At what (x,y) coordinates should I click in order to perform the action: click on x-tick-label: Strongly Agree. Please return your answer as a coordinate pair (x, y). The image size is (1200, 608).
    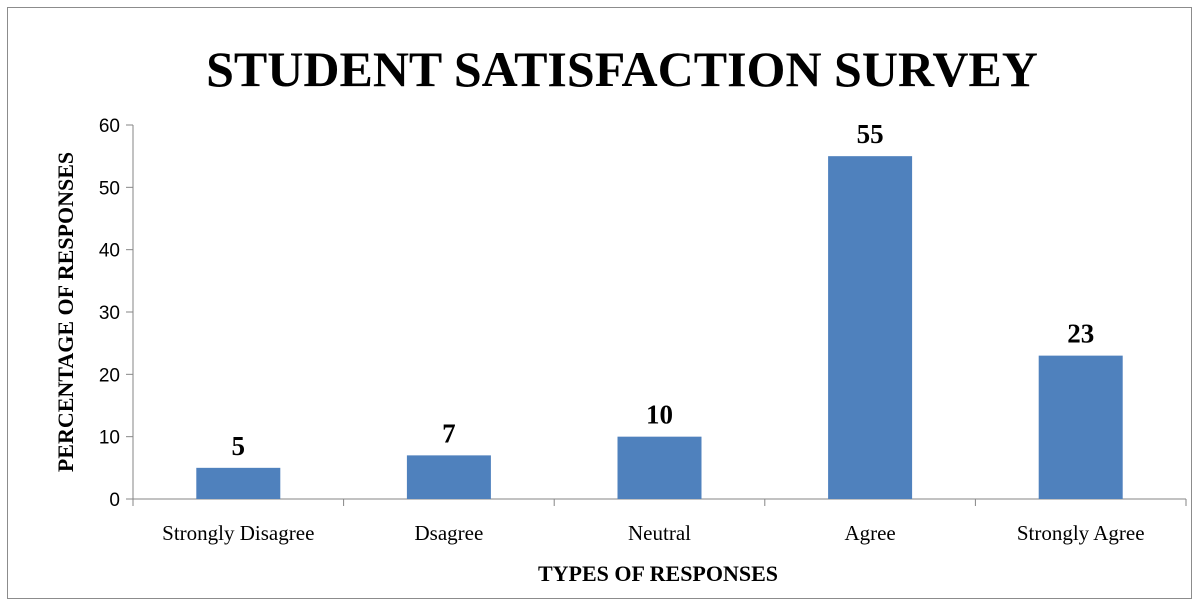
    Looking at the image, I should click on (1081, 533).